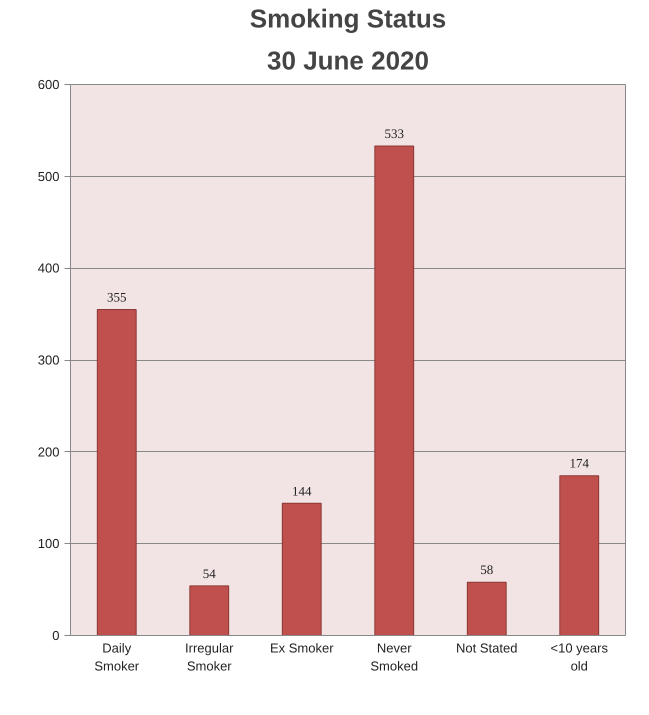  Describe the element at coordinates (49, 268) in the screenshot. I see `y-tick-label: 400` at that location.